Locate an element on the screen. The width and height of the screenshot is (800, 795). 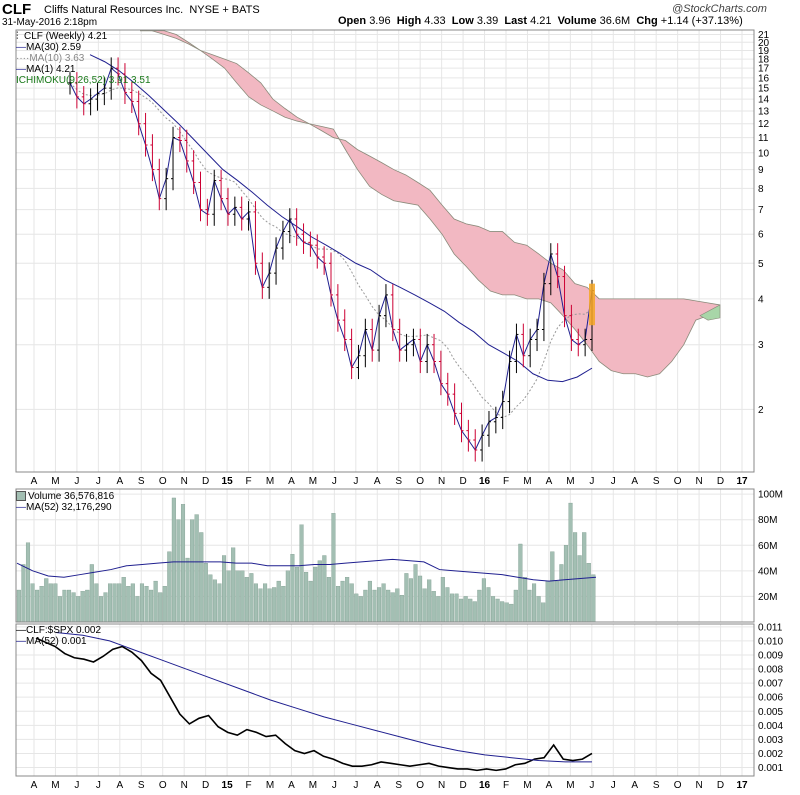
y-tick-label: 0.002 is located at coordinates (770, 754).